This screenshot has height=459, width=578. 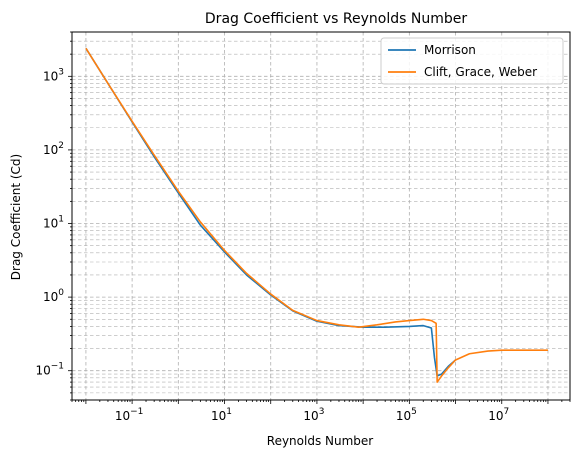 What do you see at coordinates (129, 415) in the screenshot?
I see `x-tick-label: 10⁻¹` at bounding box center [129, 415].